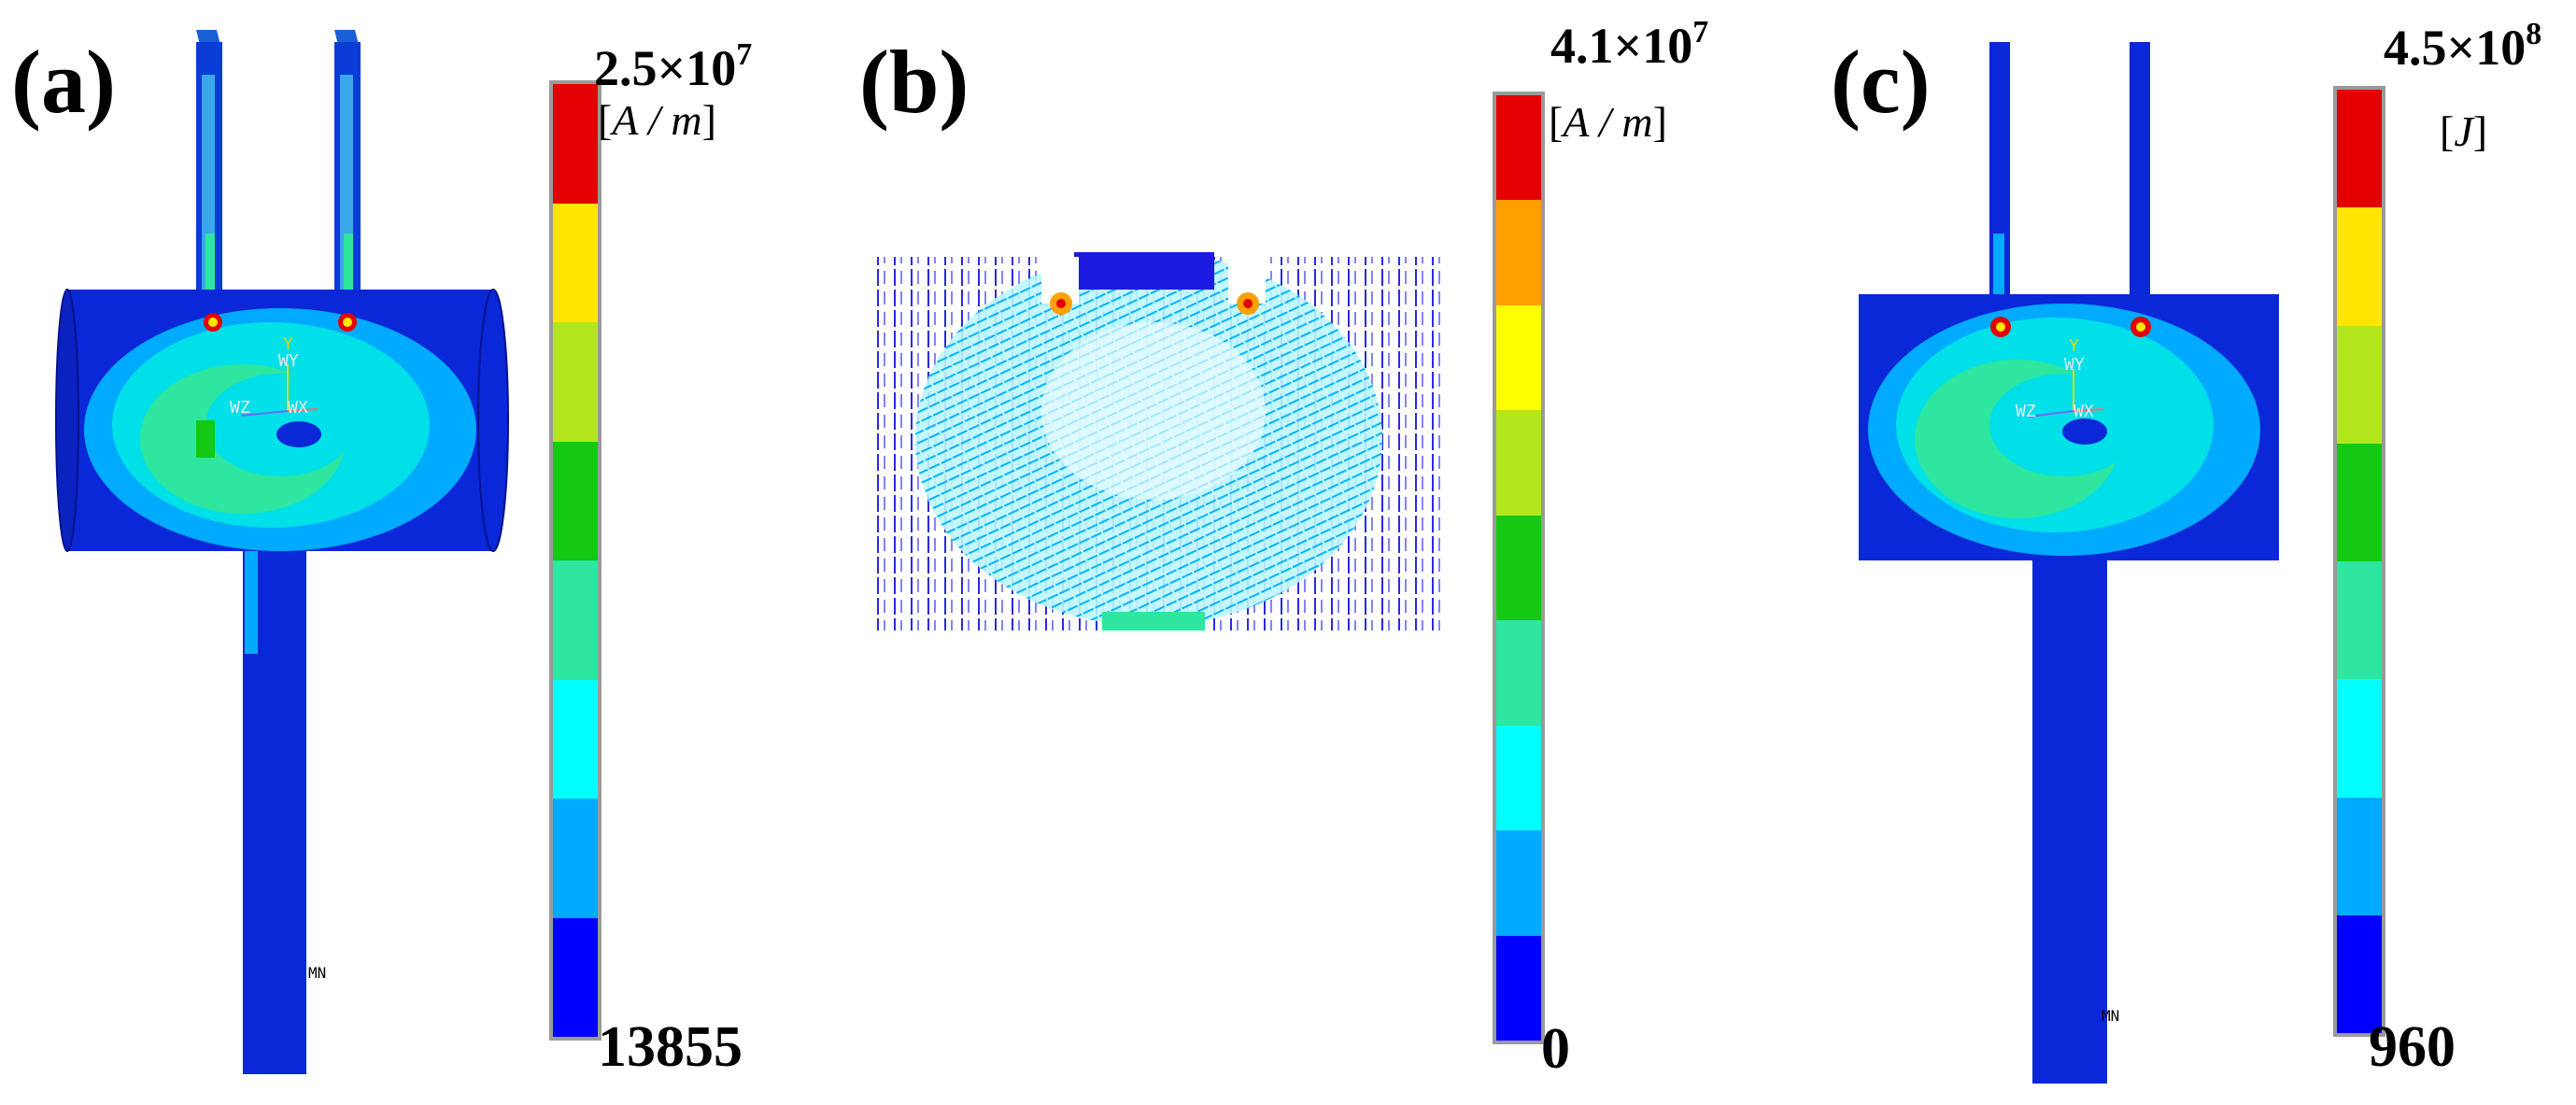 The width and height of the screenshot is (2576, 1105). I want to click on max-mantissa: 4.5×10, so click(2455, 48).